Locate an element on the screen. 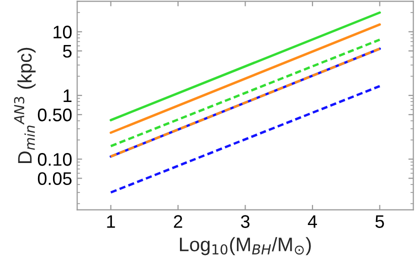 The height and width of the screenshot is (269, 415). y-tick-label: 5 is located at coordinates (67, 51).